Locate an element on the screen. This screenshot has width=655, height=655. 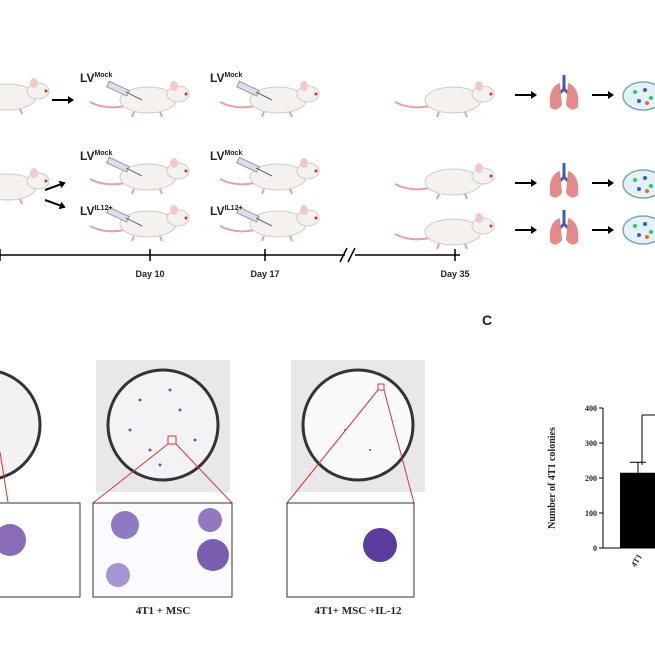
y-axis-label: Number of 4T1 colonies is located at coordinates (552, 478).